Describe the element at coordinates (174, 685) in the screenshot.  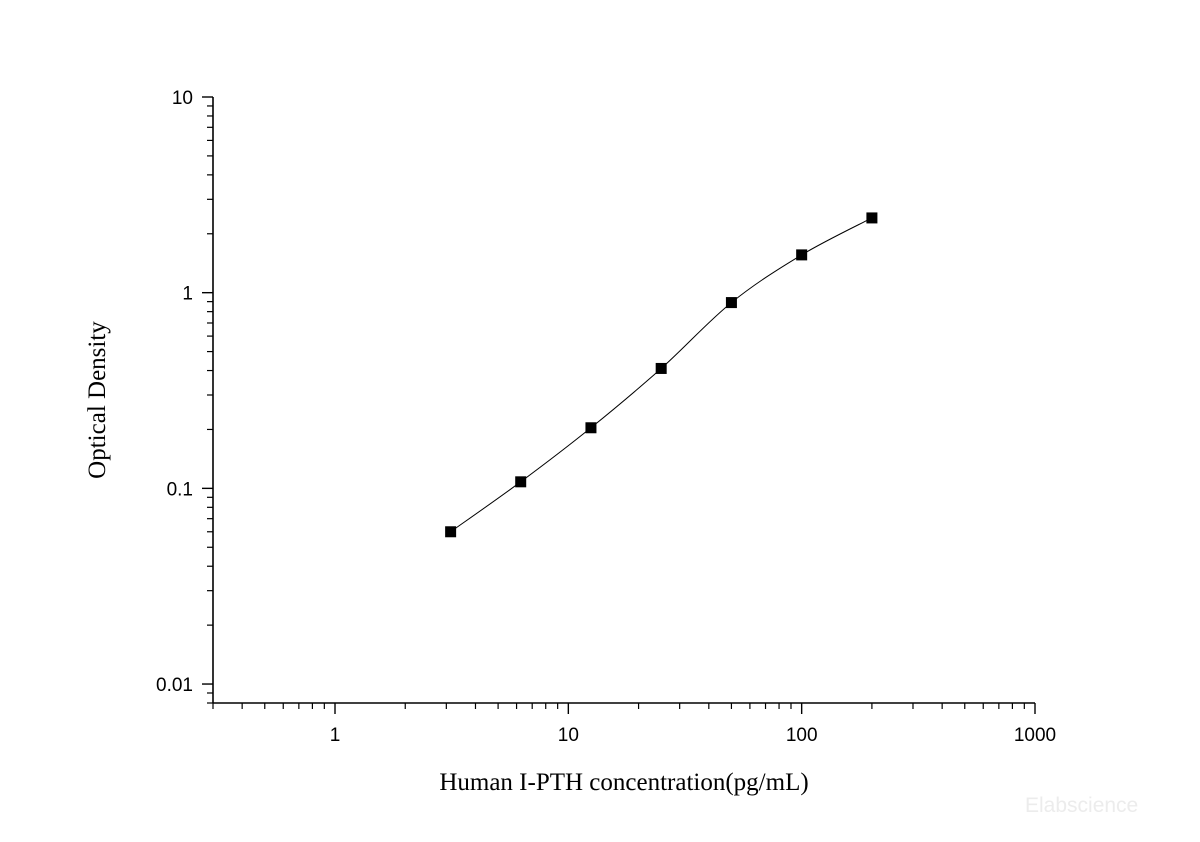
I see `y-tick-label: 0.01` at that location.